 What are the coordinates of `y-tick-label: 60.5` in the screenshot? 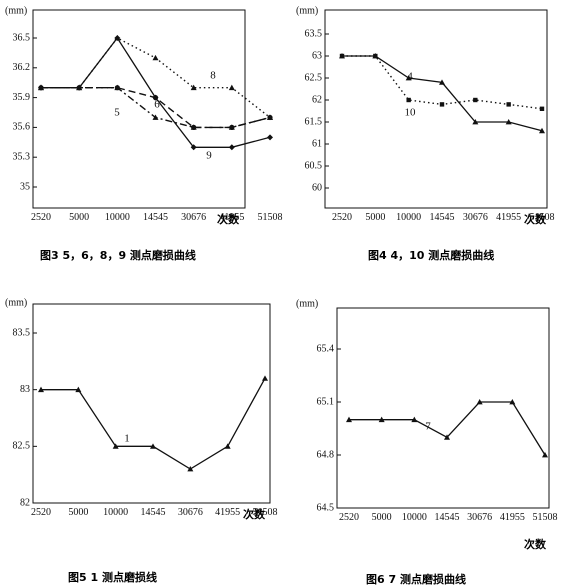 It's located at (314, 165).